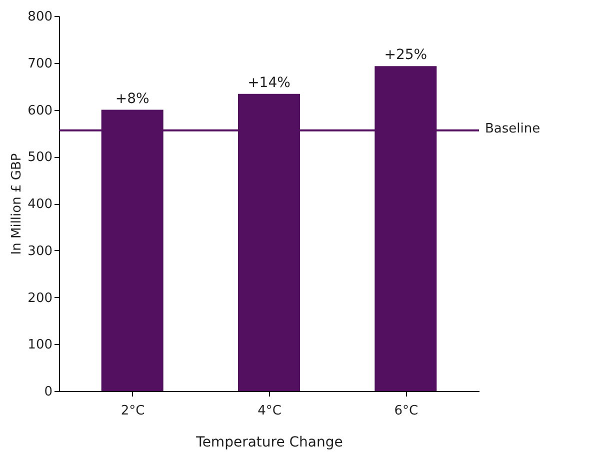 This screenshot has width=605, height=475. I want to click on ref-line-label: Baseline, so click(512, 128).